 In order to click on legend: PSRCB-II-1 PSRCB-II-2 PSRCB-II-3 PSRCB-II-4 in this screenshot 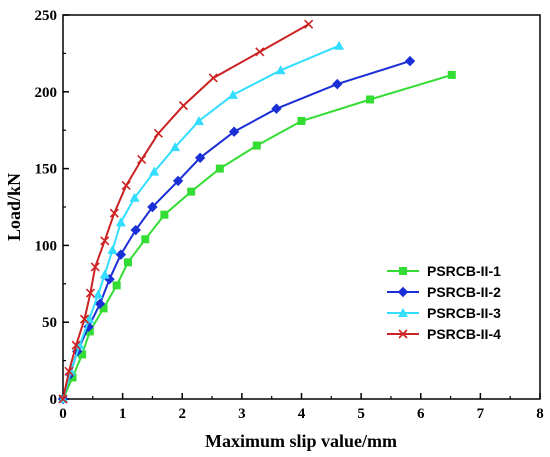, I will do `click(444, 302)`.